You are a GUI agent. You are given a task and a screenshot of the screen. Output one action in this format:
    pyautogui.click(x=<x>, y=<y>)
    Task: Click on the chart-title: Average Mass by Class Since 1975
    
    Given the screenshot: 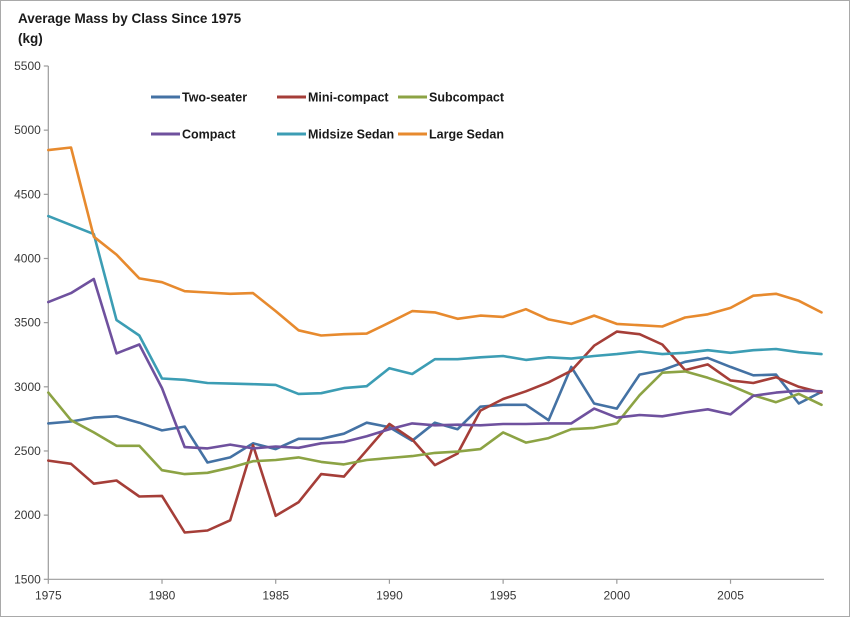 What is the action you would take?
    pyautogui.click(x=130, y=18)
    